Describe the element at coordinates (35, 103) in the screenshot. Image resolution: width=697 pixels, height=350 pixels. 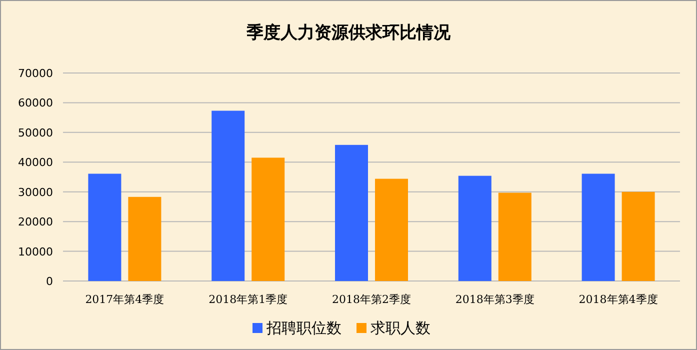
I see `y-tick-label: 60000` at that location.